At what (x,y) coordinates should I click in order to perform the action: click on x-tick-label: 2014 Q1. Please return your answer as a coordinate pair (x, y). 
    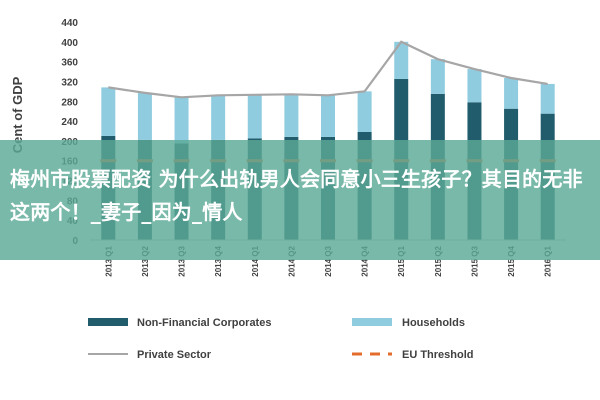
    Looking at the image, I should click on (255, 260).